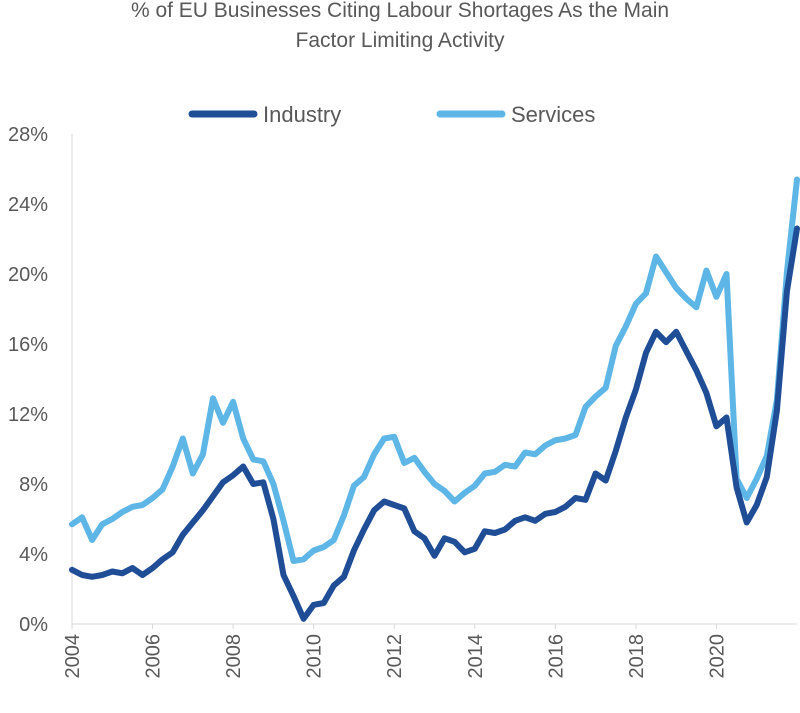 The image size is (800, 713). I want to click on y-tick-label: 12%, so click(28, 415).